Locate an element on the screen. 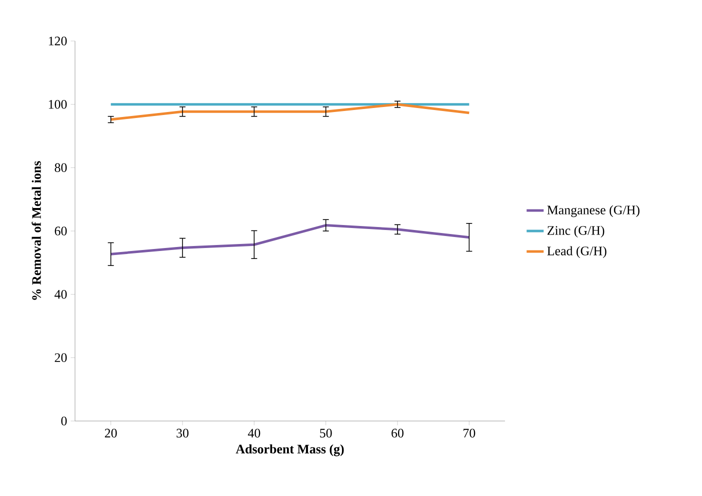 The width and height of the screenshot is (702, 496). y-tick-label: 60 is located at coordinates (60, 231).